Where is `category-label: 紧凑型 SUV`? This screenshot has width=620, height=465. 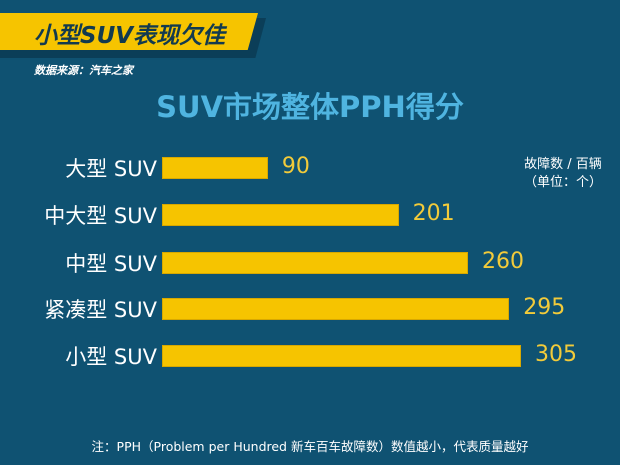 category-label: 紧凑型 SUV is located at coordinates (100, 310).